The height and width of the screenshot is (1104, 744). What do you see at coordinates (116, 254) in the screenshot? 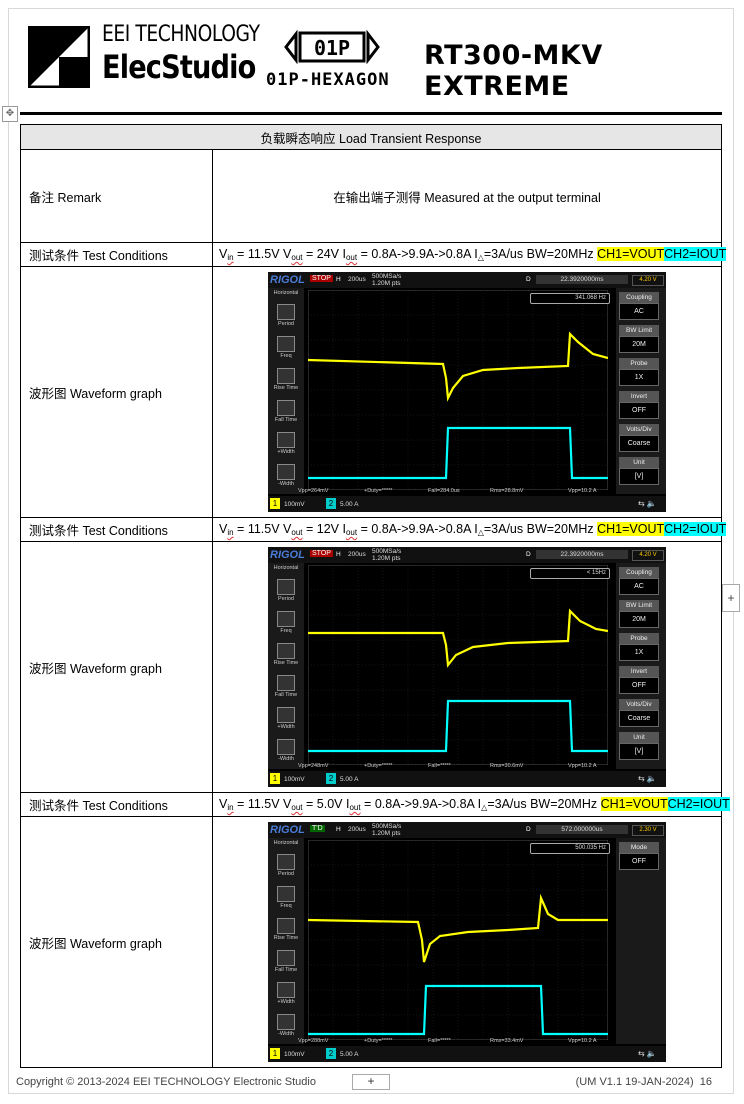
I see `test-conditions-label: 测试条件 Test Conditions` at bounding box center [116, 254].